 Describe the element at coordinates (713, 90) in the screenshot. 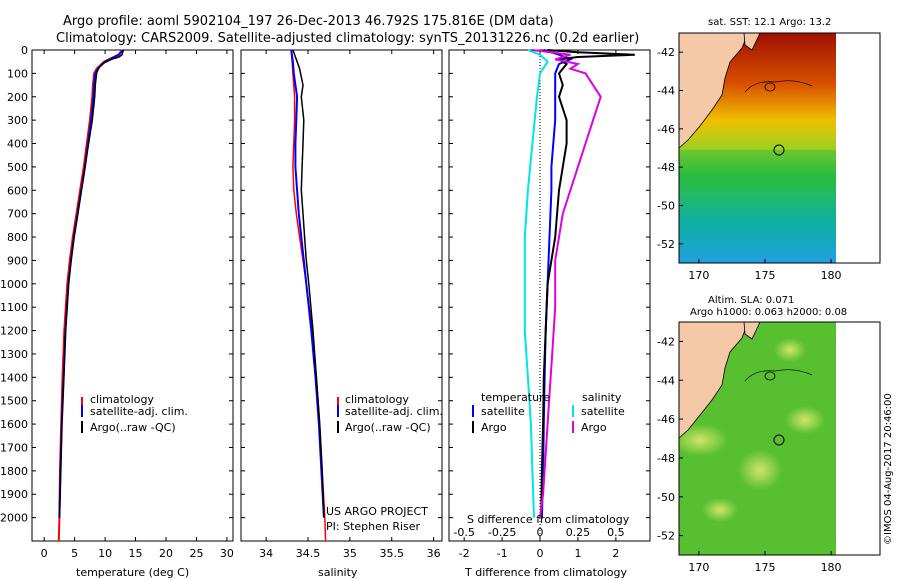

I see `sst-land-south-island` at that location.